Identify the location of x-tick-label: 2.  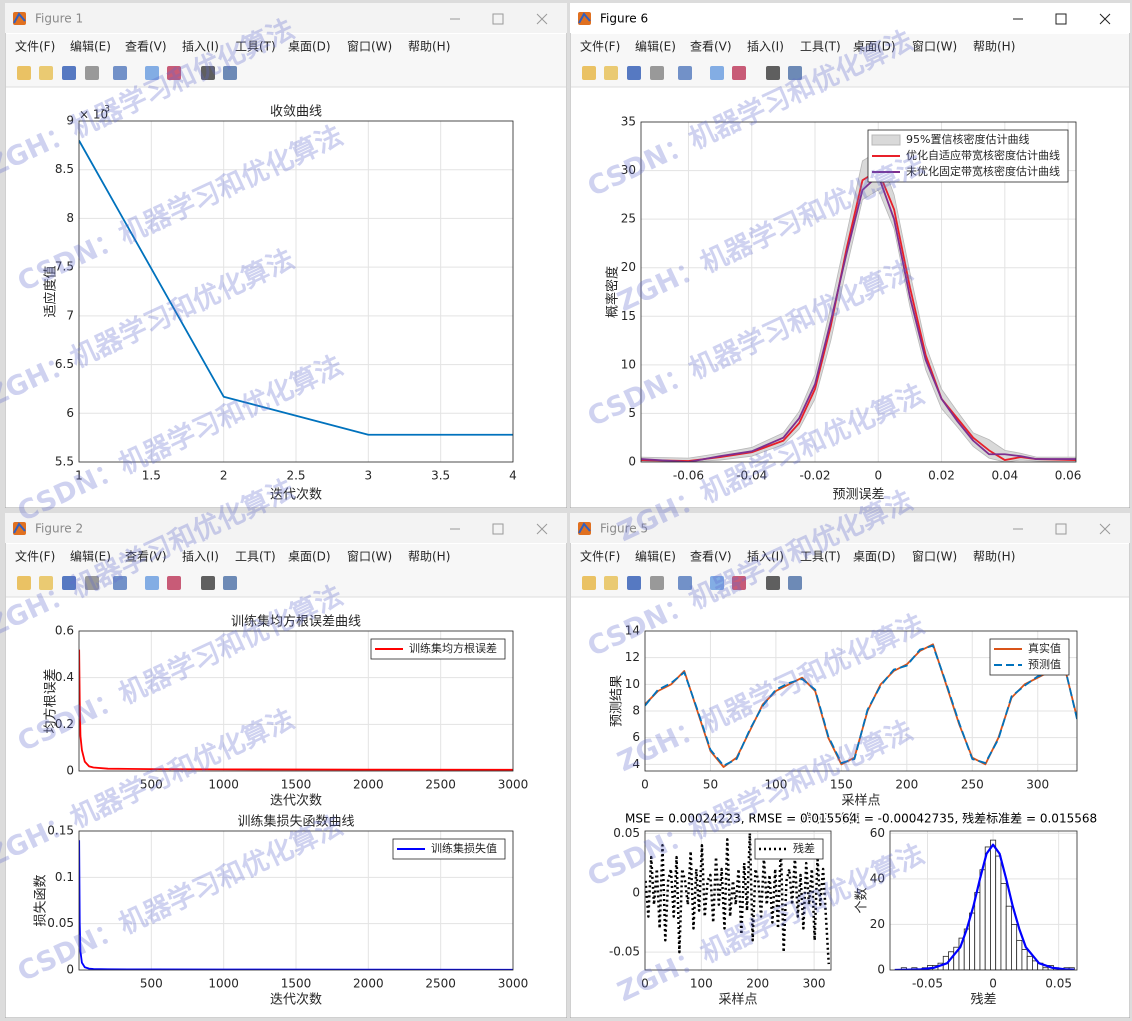
(224, 476).